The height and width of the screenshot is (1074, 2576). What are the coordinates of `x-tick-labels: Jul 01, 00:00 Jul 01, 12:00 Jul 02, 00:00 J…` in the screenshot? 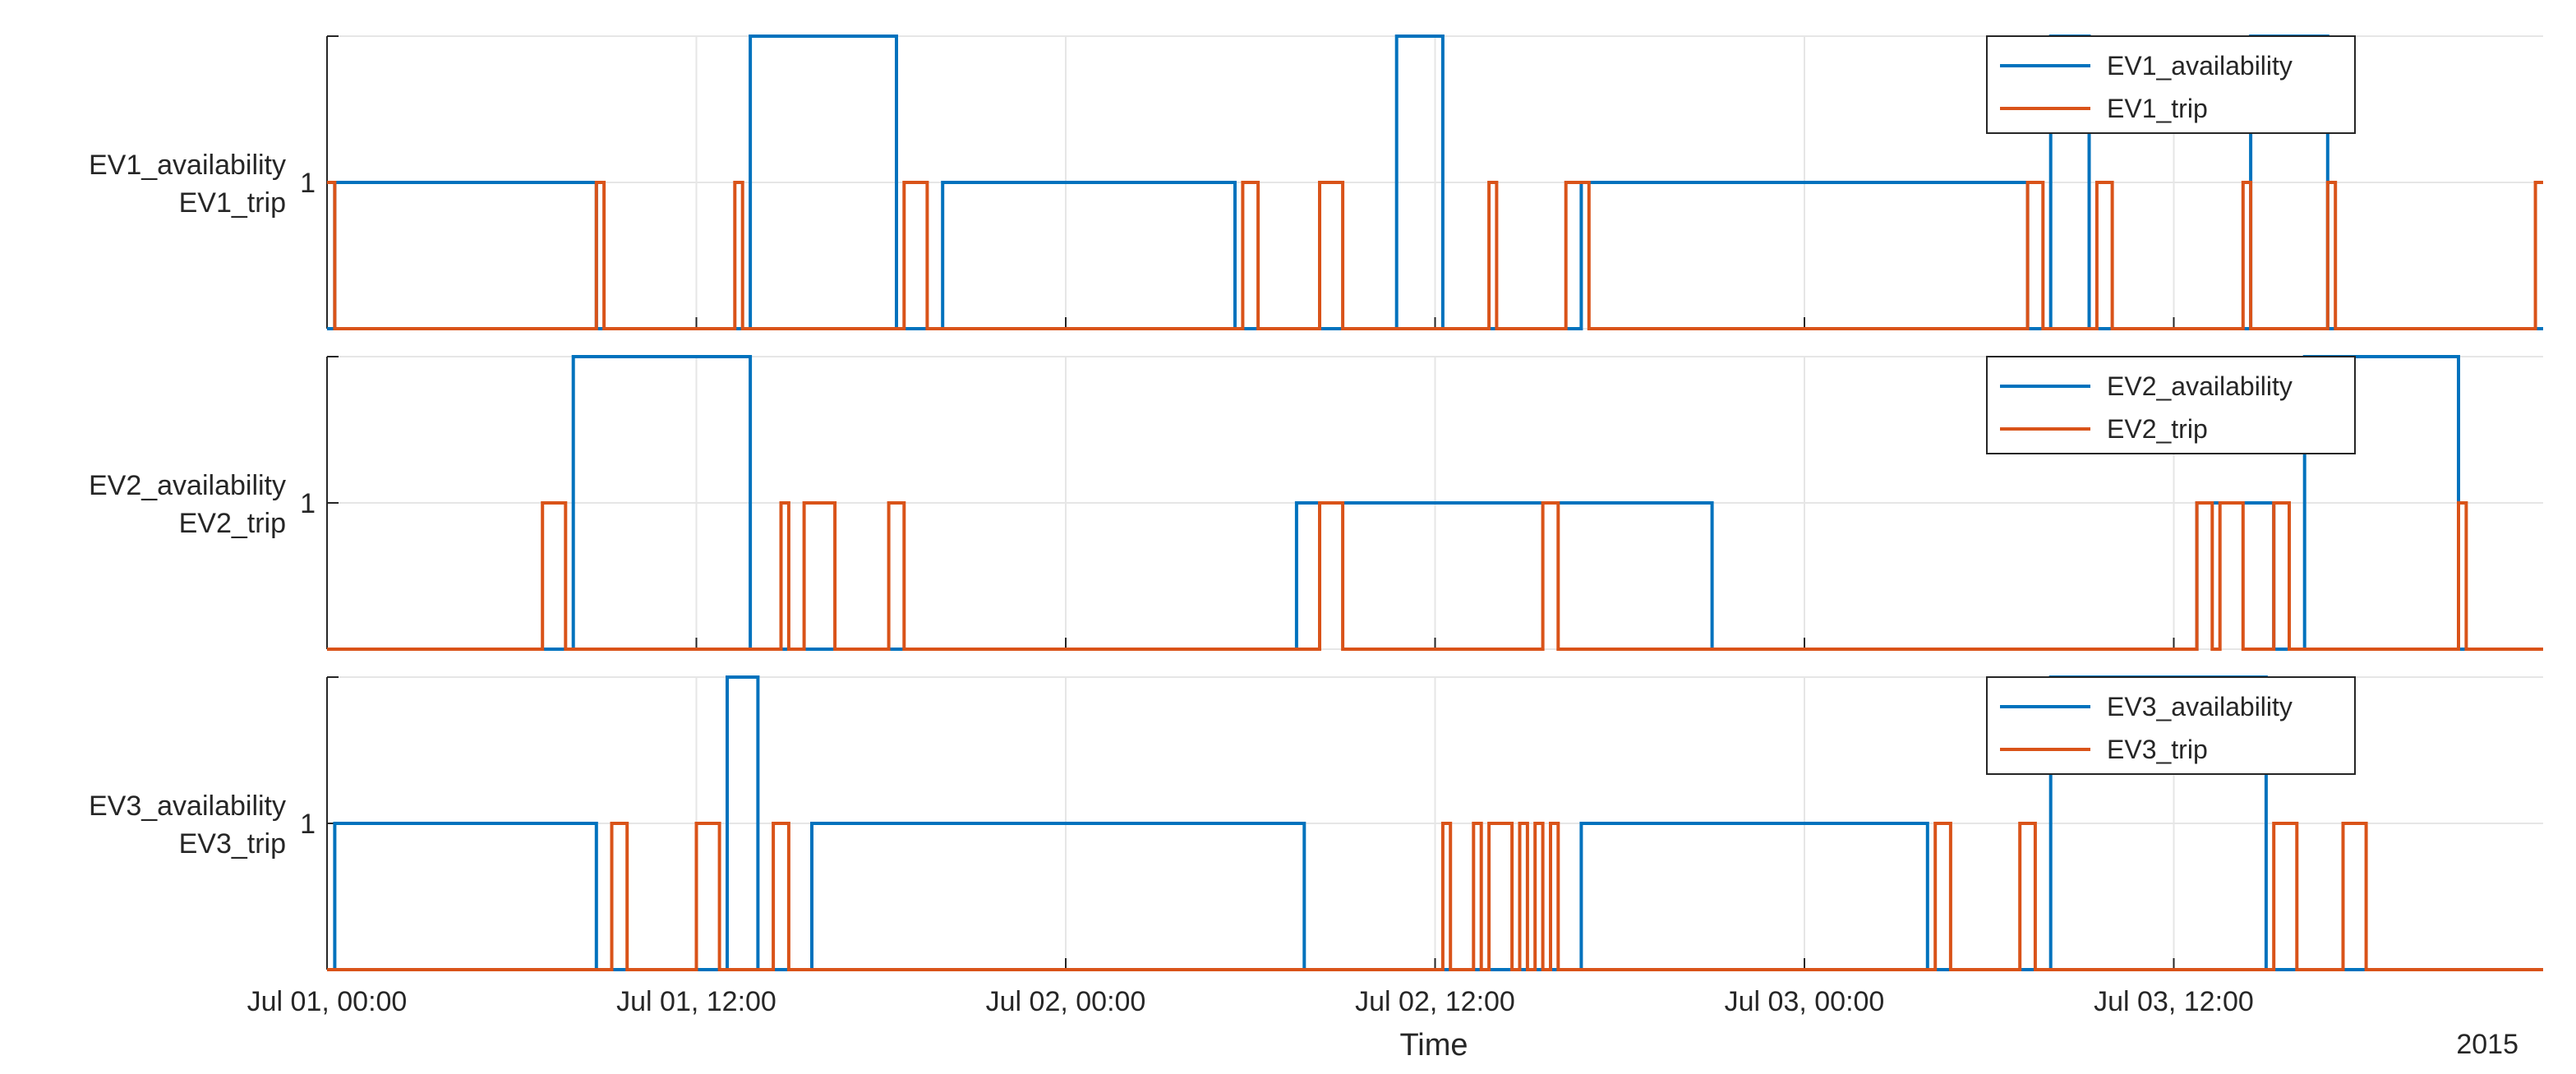 It's located at (1250, 1001).